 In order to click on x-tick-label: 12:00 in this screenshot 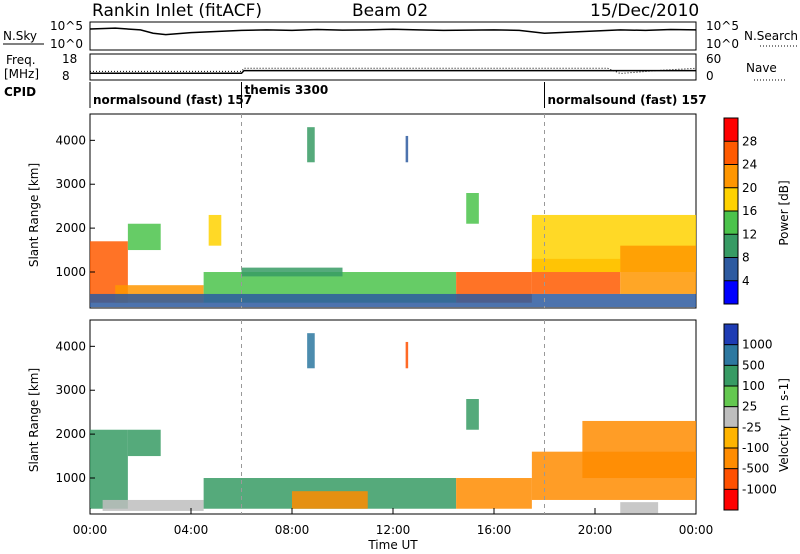, I will do `click(393, 530)`.